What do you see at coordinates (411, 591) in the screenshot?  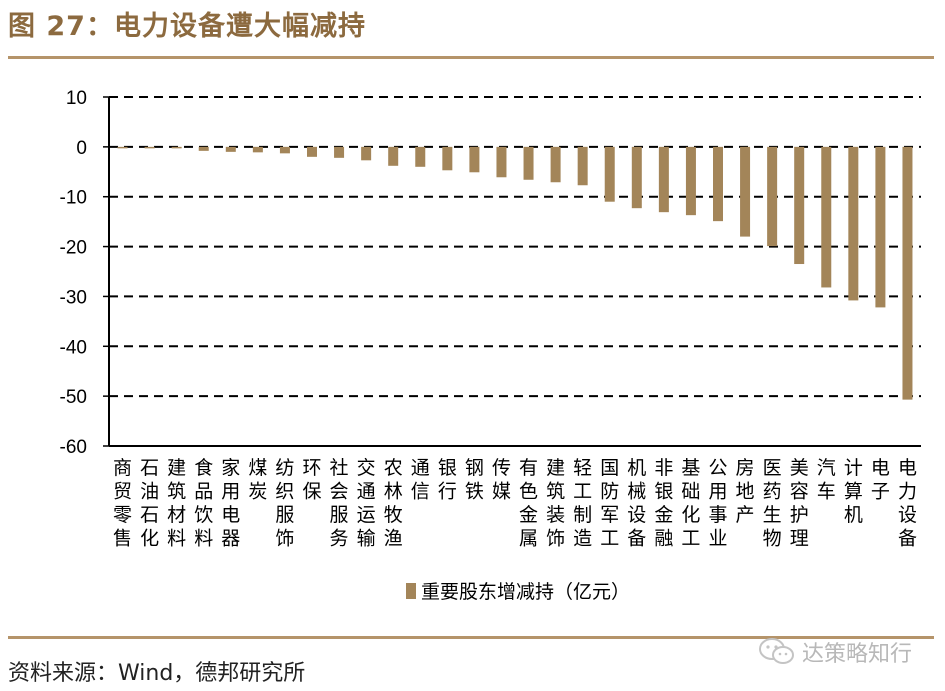 I see `legend-swatch` at bounding box center [411, 591].